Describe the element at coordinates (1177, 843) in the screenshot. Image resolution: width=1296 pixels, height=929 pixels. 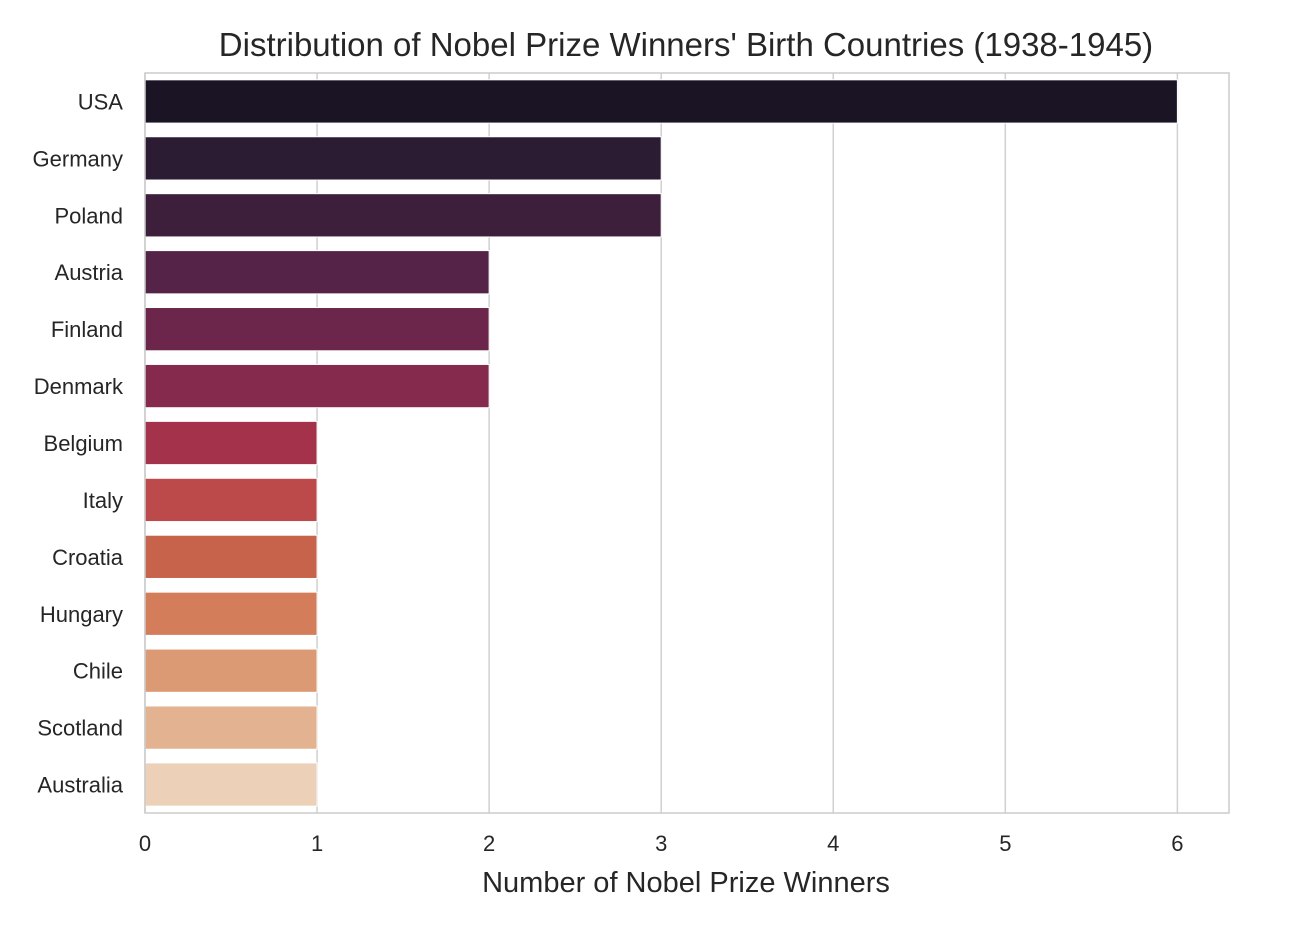
I see `x-tick-label: 6` at that location.